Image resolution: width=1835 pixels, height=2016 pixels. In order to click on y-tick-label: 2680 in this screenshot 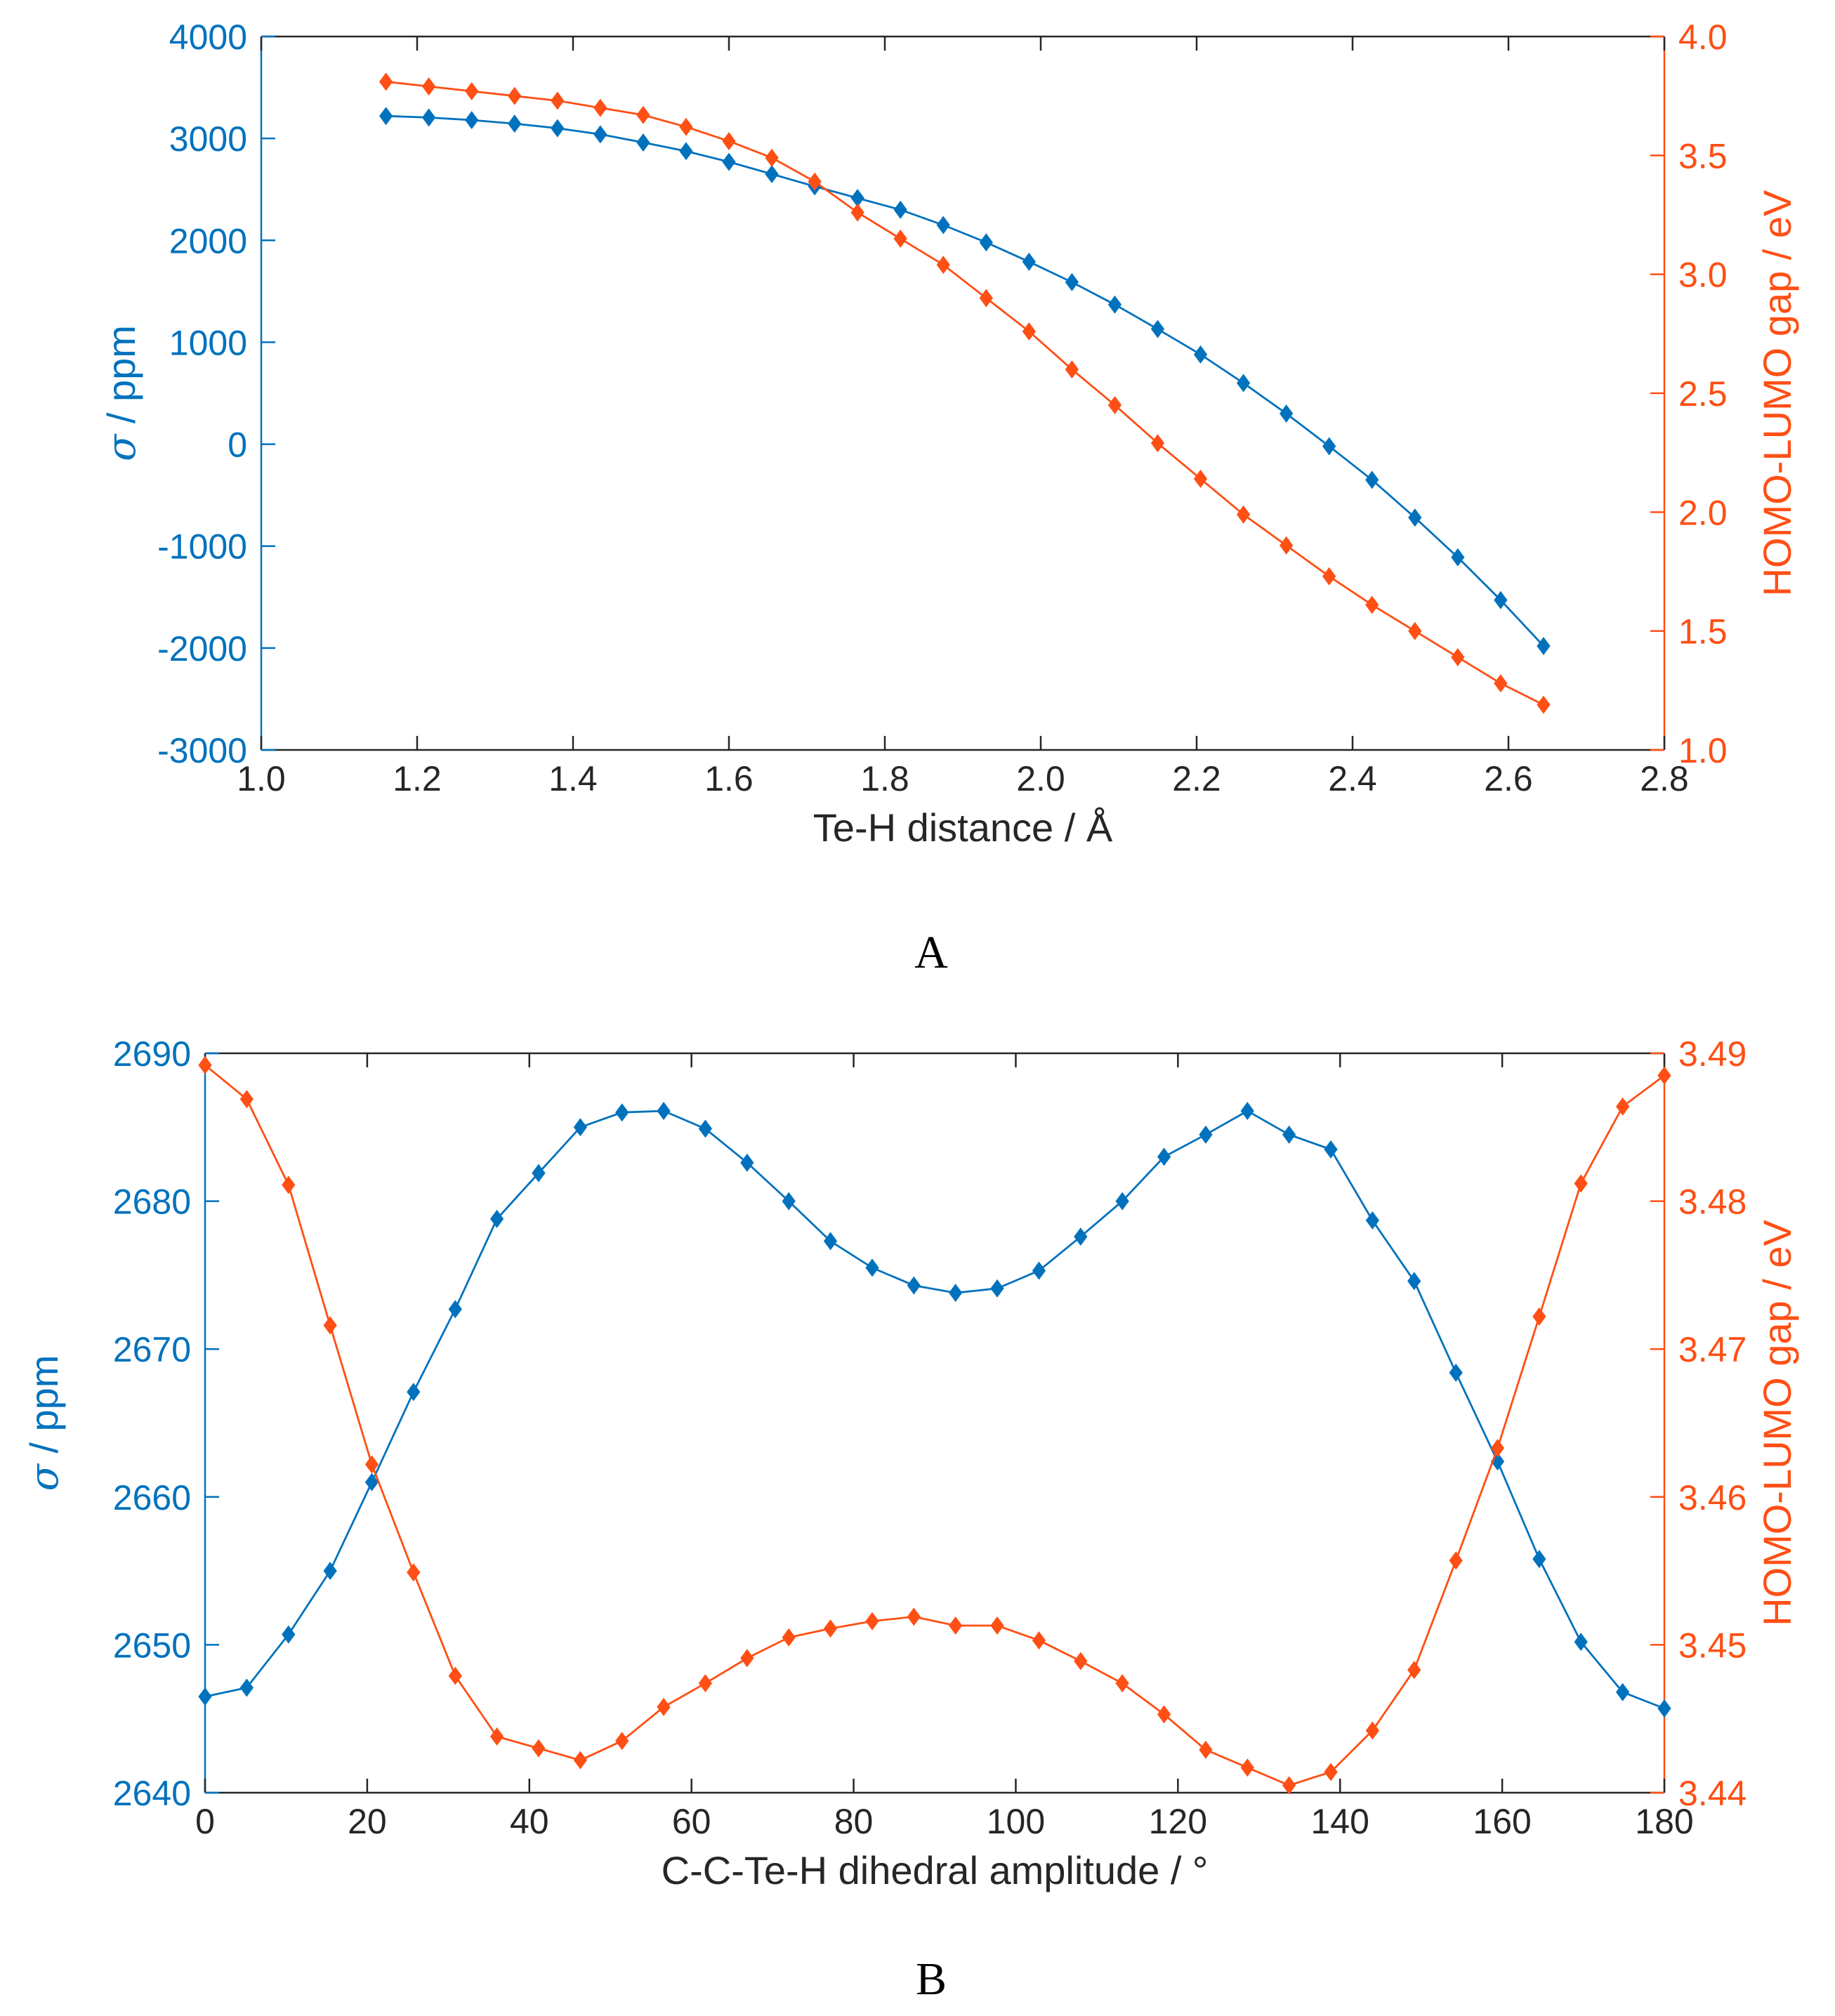, I will do `click(152, 1202)`.